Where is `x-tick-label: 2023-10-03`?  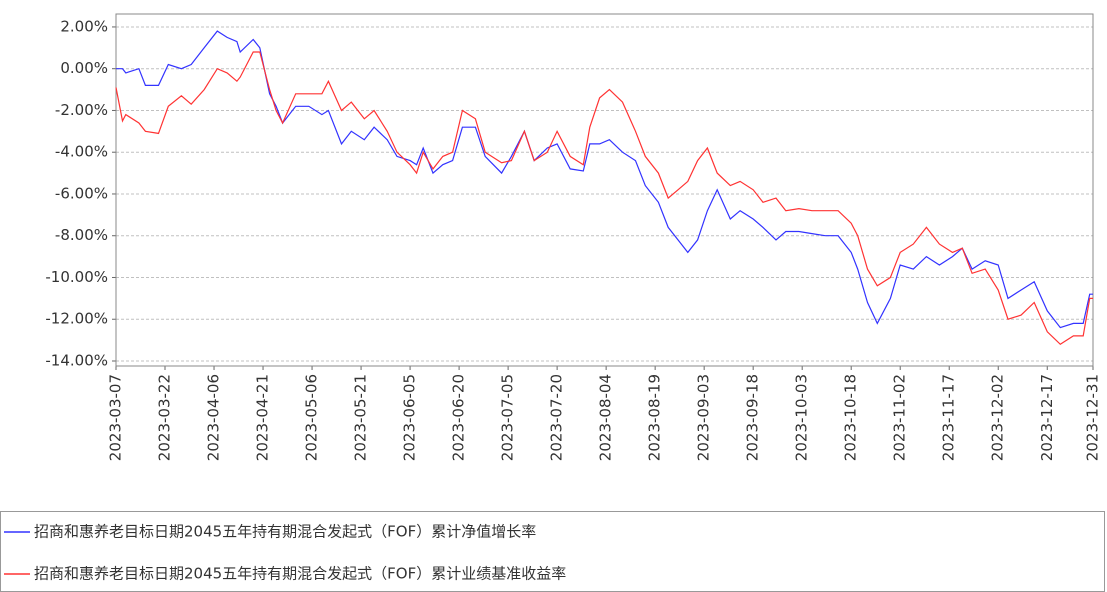
x-tick-label: 2023-10-03 is located at coordinates (802, 417).